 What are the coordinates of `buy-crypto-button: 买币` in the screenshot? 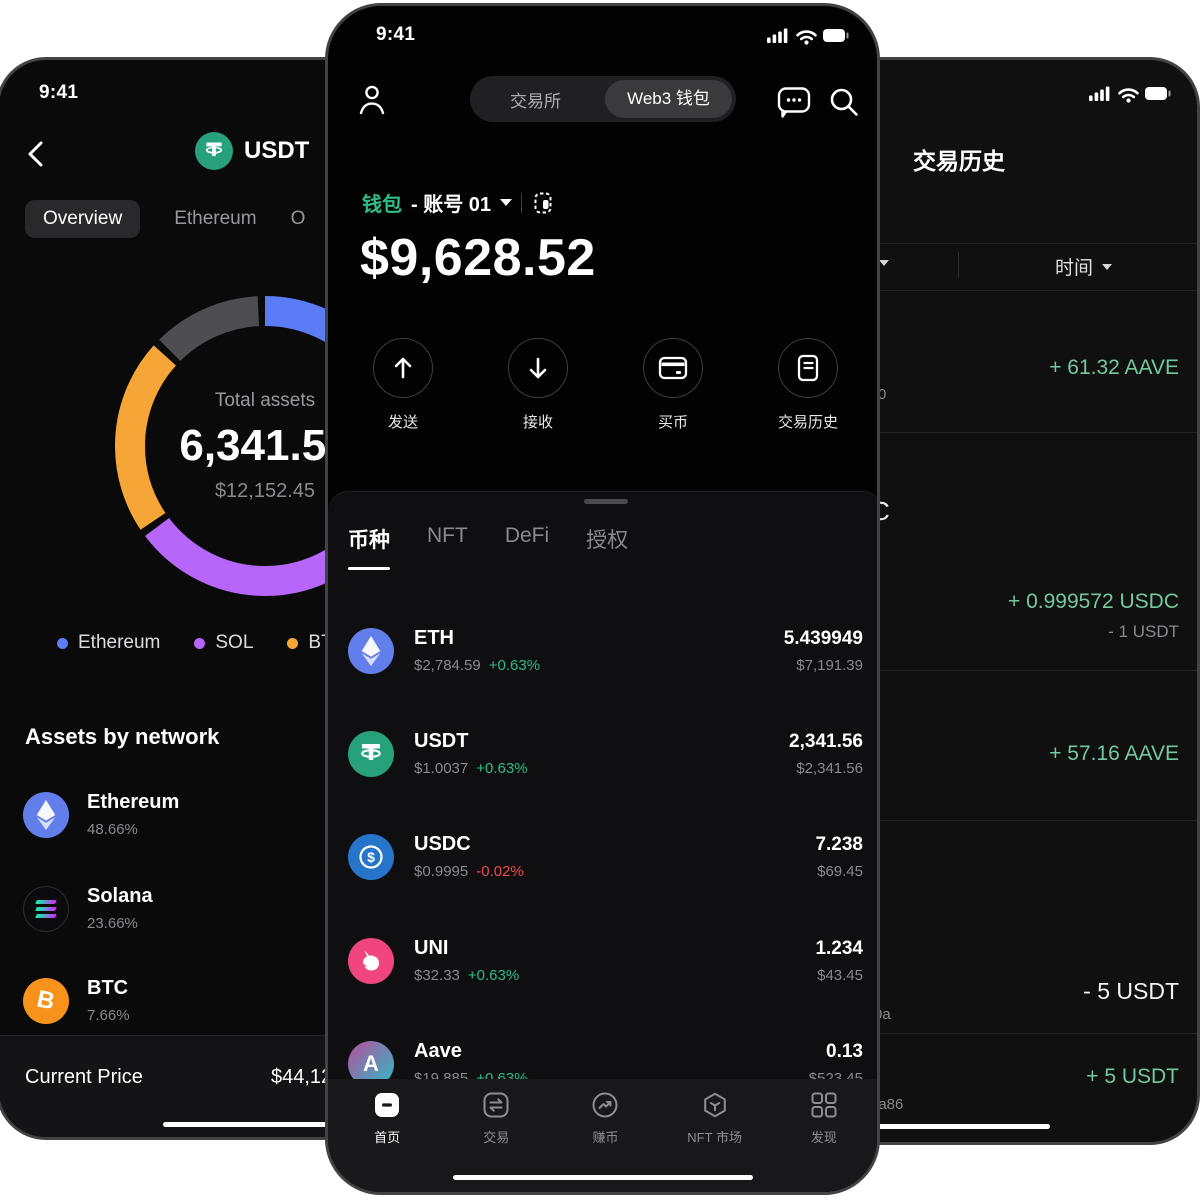 It's located at (673, 385).